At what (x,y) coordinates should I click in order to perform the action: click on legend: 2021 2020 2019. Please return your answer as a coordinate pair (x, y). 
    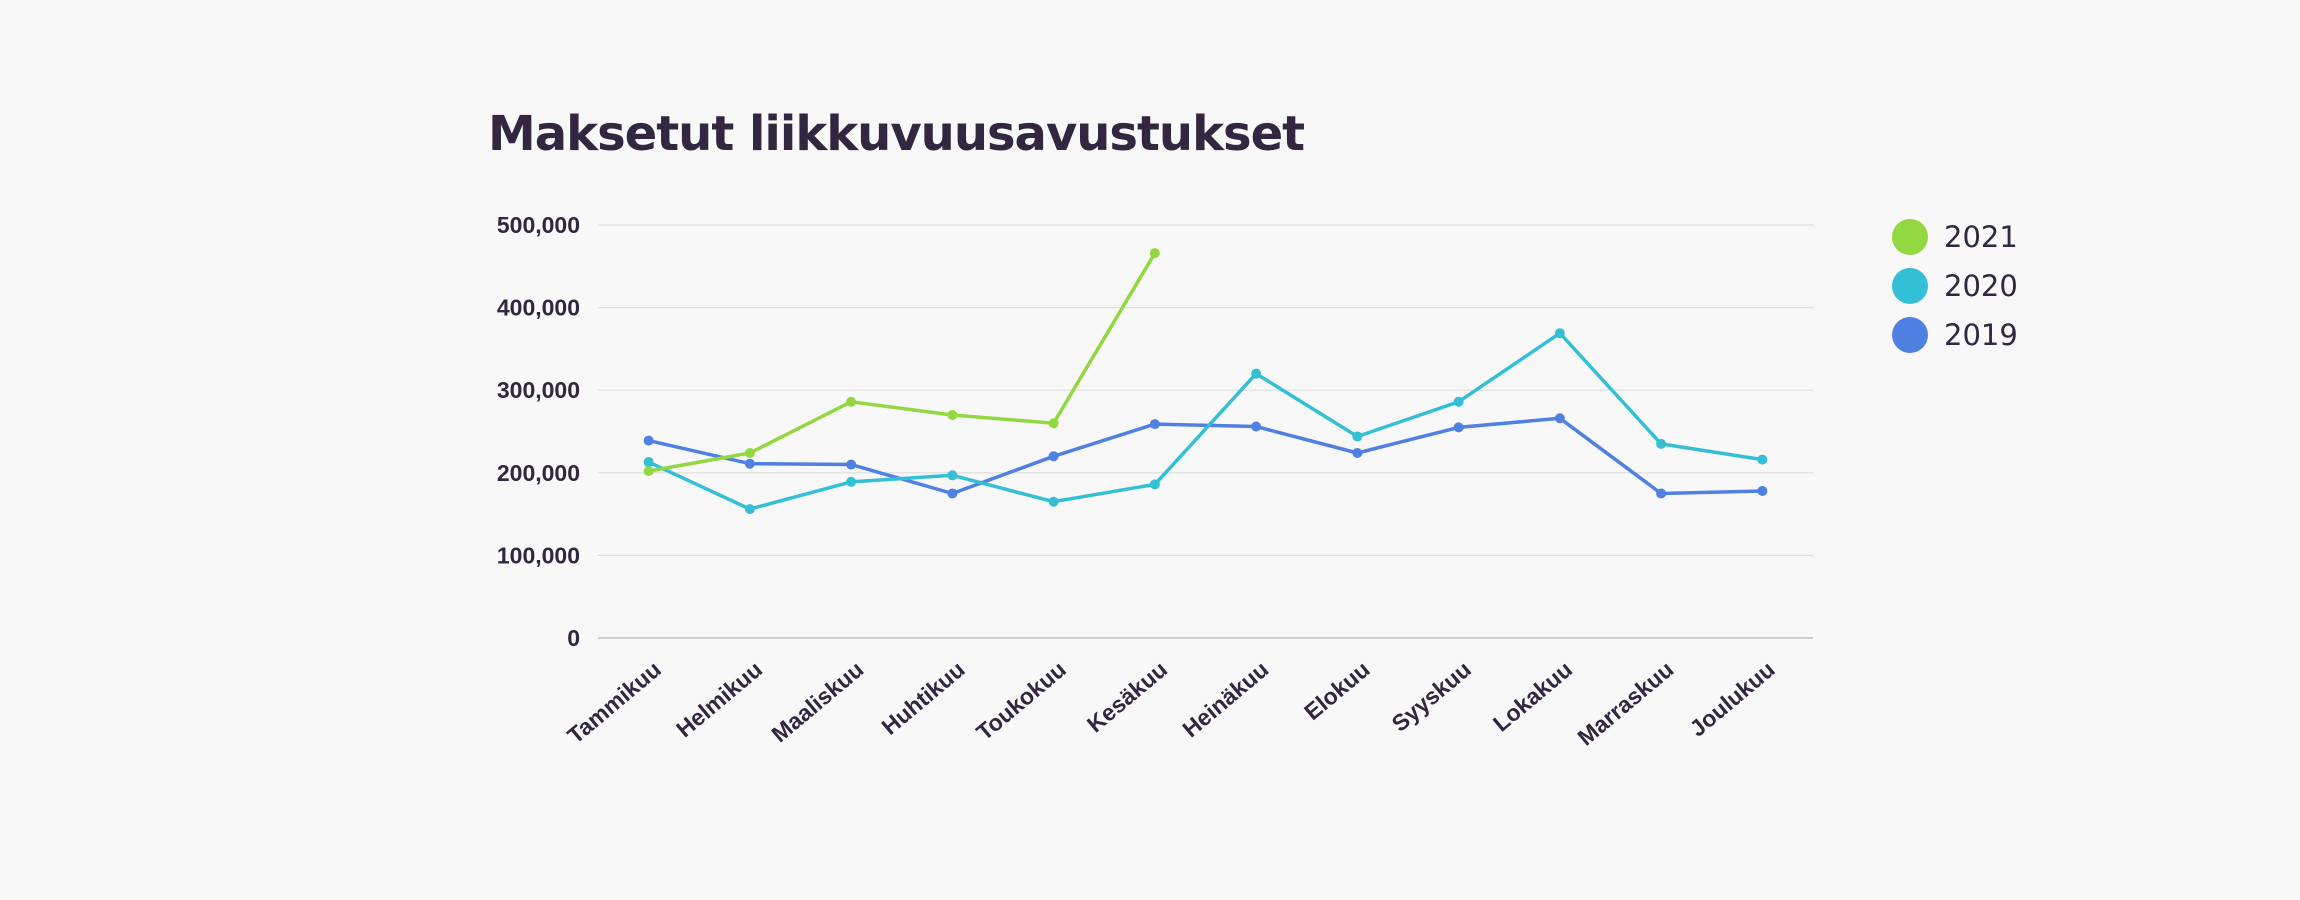
    Looking at the image, I should click on (1955, 285).